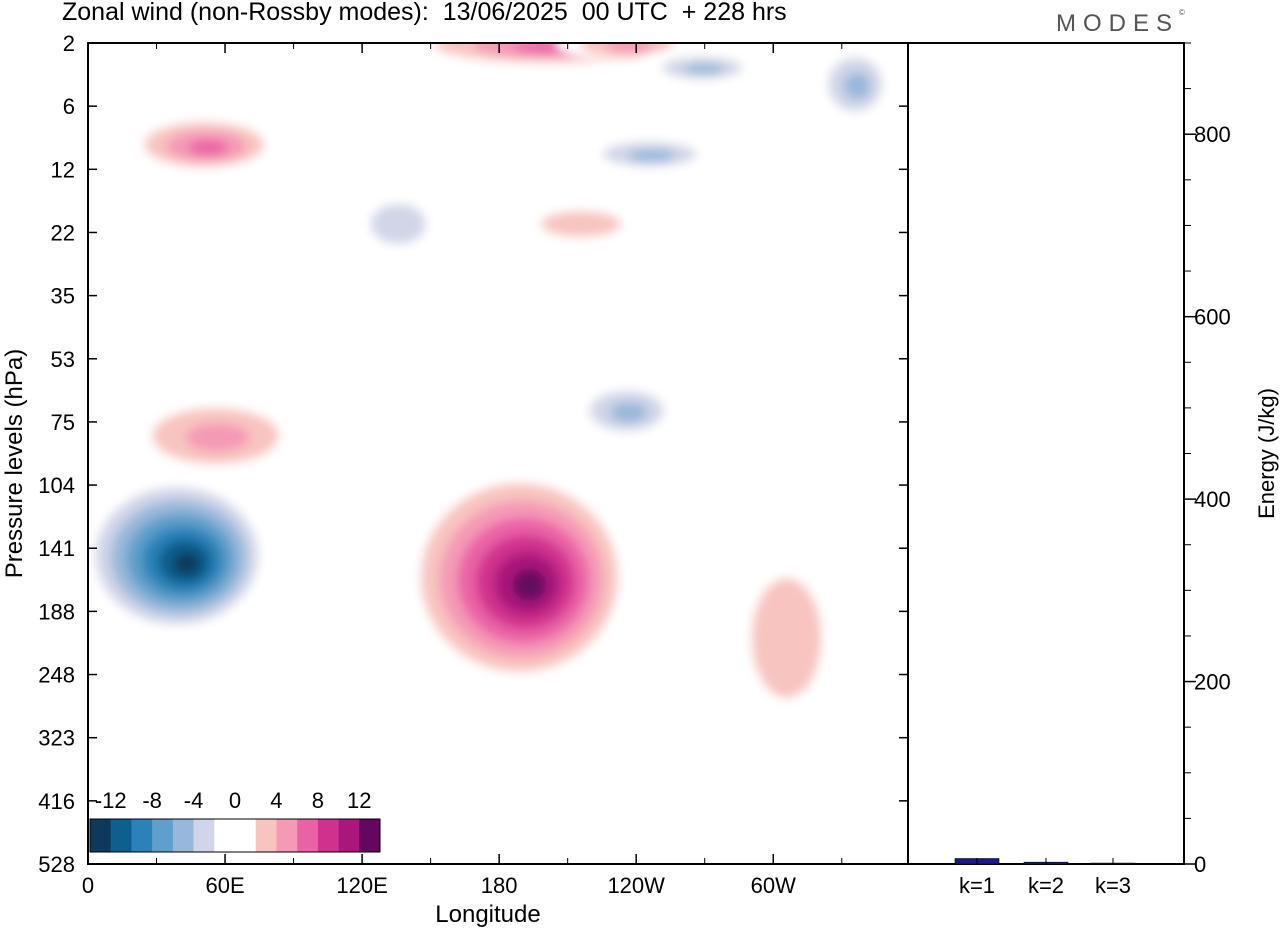 This screenshot has height=930, width=1280. I want to click on y-tick-label: 248, so click(56, 675).